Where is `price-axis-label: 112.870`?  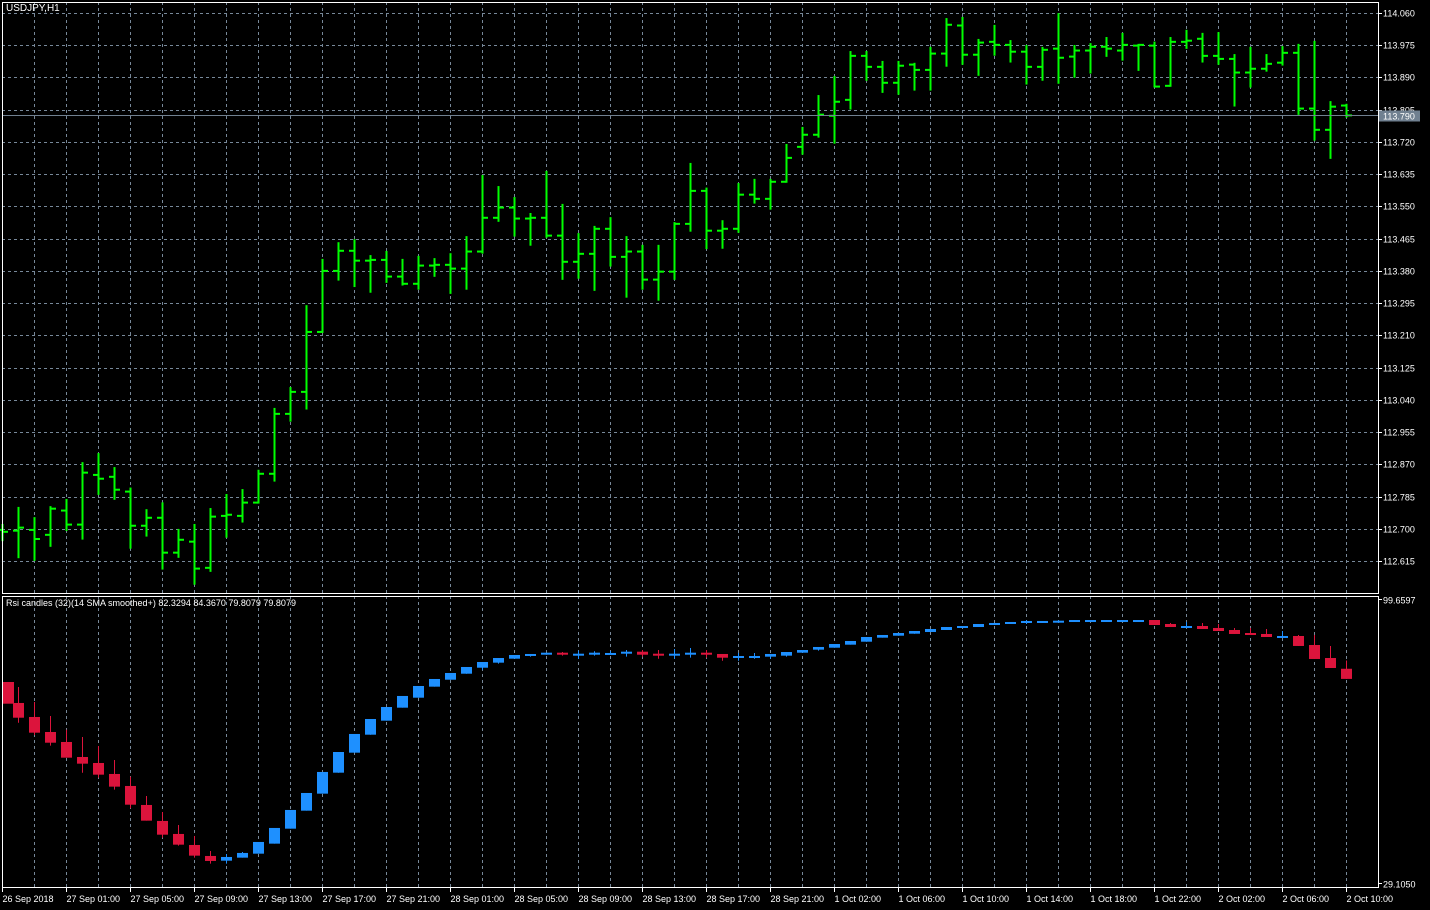
price-axis-label: 112.870 is located at coordinates (1399, 465).